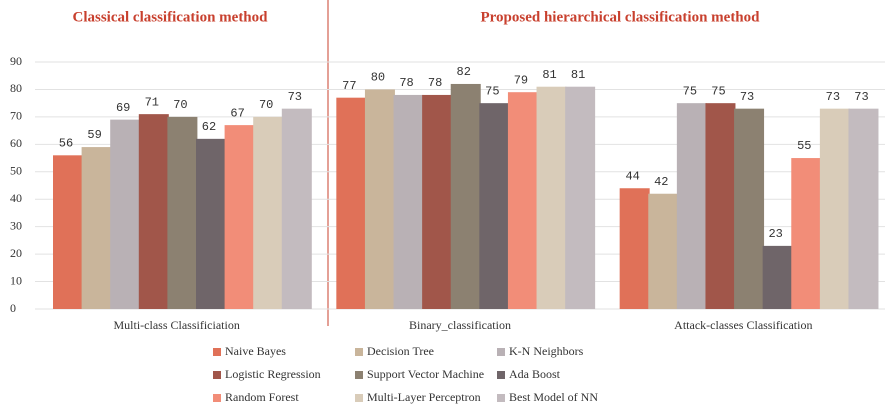 The width and height of the screenshot is (891, 413). What do you see at coordinates (661, 182) in the screenshot?
I see `value-label: 42` at bounding box center [661, 182].